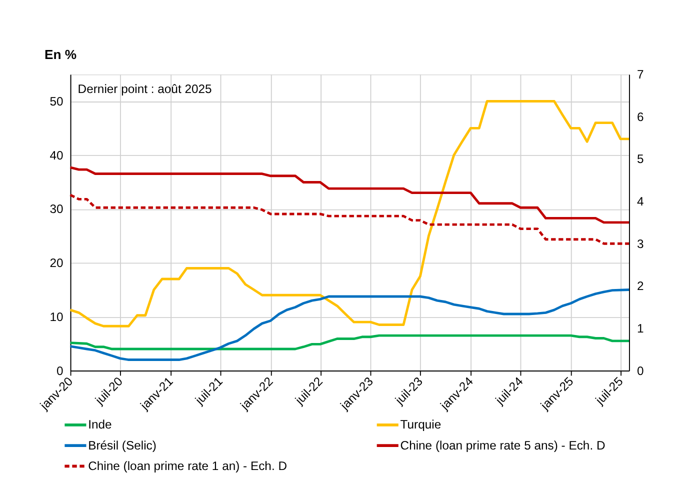 The width and height of the screenshot is (674, 477). I want to click on y-tick-label: 40, so click(57, 155).